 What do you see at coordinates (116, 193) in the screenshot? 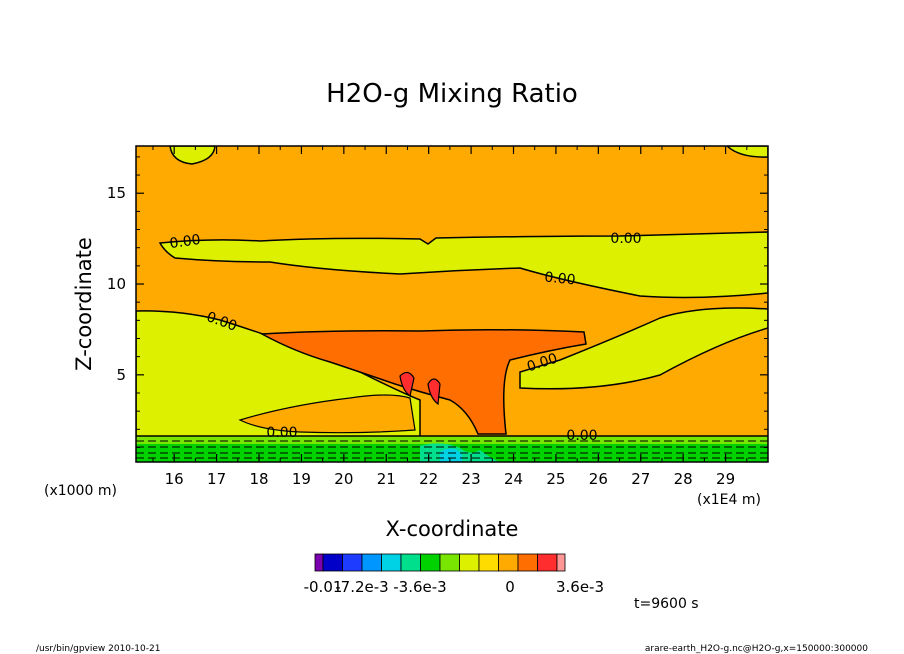
I see `y-tick-label: 15` at bounding box center [116, 193].